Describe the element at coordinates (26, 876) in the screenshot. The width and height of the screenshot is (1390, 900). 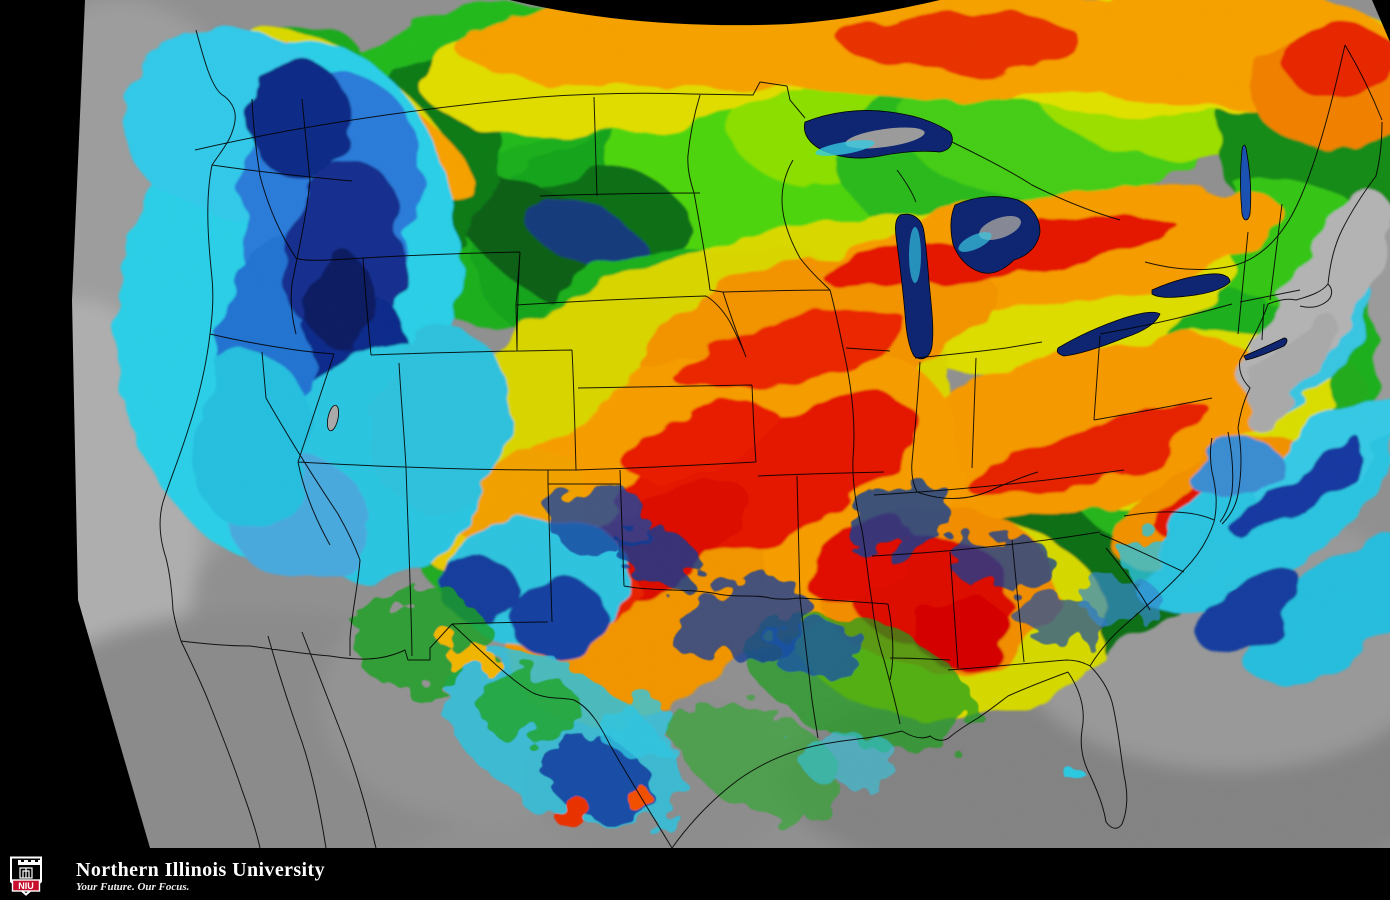
I see `niu-shield-icon: NIU` at that location.